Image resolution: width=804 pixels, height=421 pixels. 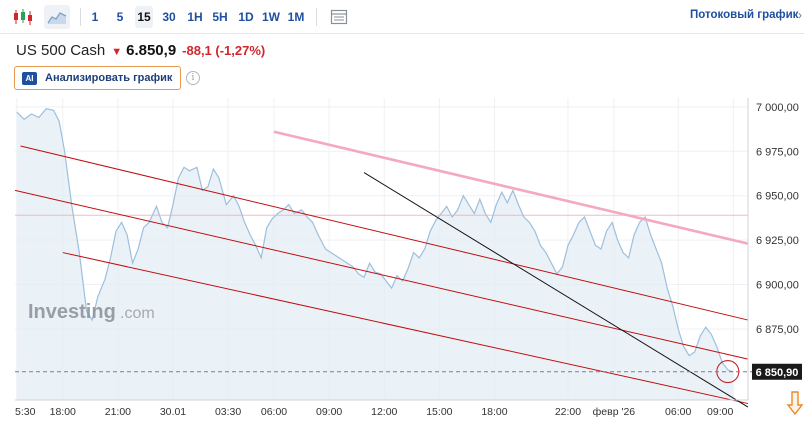 I want to click on info-icon: i, so click(x=193, y=78).